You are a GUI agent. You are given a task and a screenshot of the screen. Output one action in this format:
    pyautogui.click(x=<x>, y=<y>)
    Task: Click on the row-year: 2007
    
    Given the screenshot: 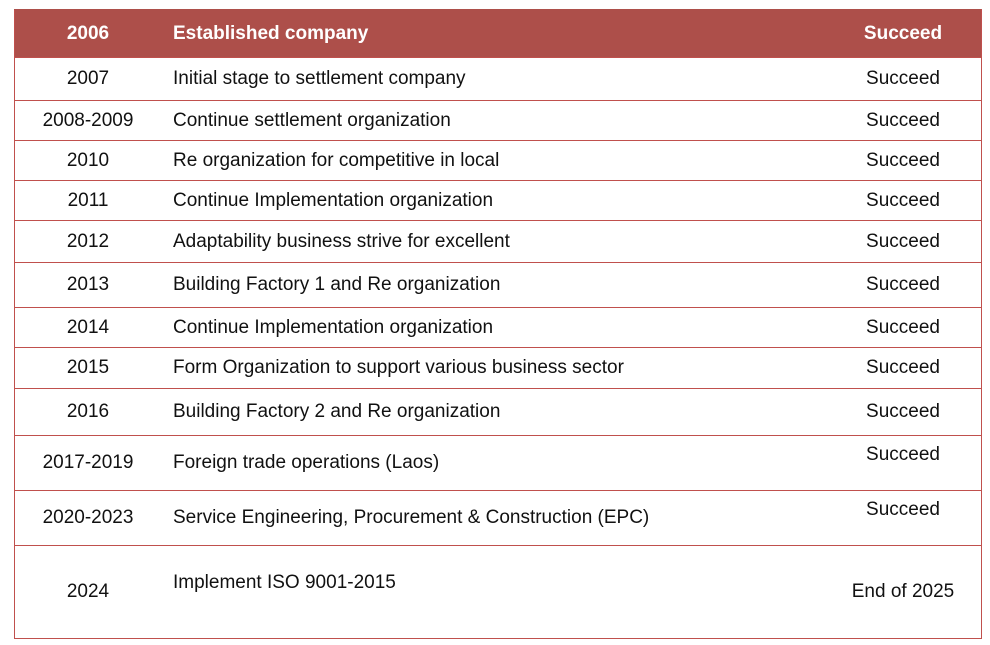 What is the action you would take?
    pyautogui.click(x=87, y=79)
    